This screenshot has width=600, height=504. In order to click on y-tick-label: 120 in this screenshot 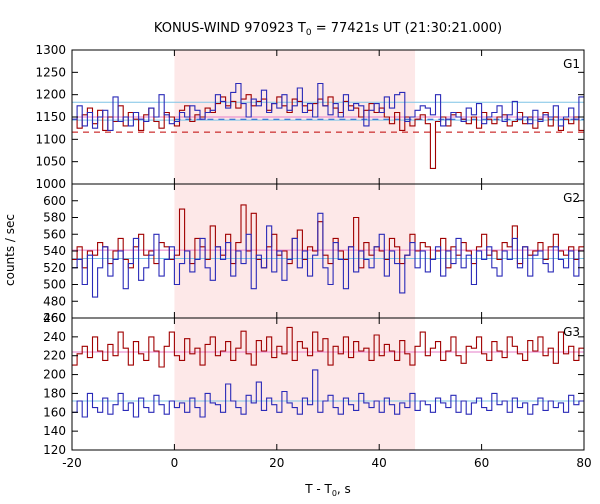, I will do `click(54, 450)`.